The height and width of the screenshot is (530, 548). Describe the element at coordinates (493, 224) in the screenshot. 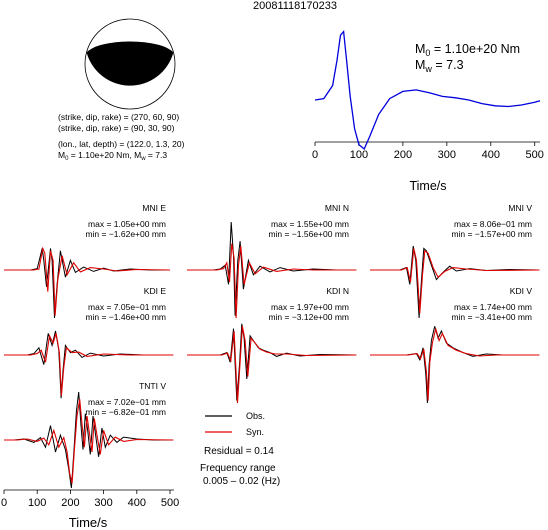

I see `station-max: max = 8.06e−01 mm` at that location.